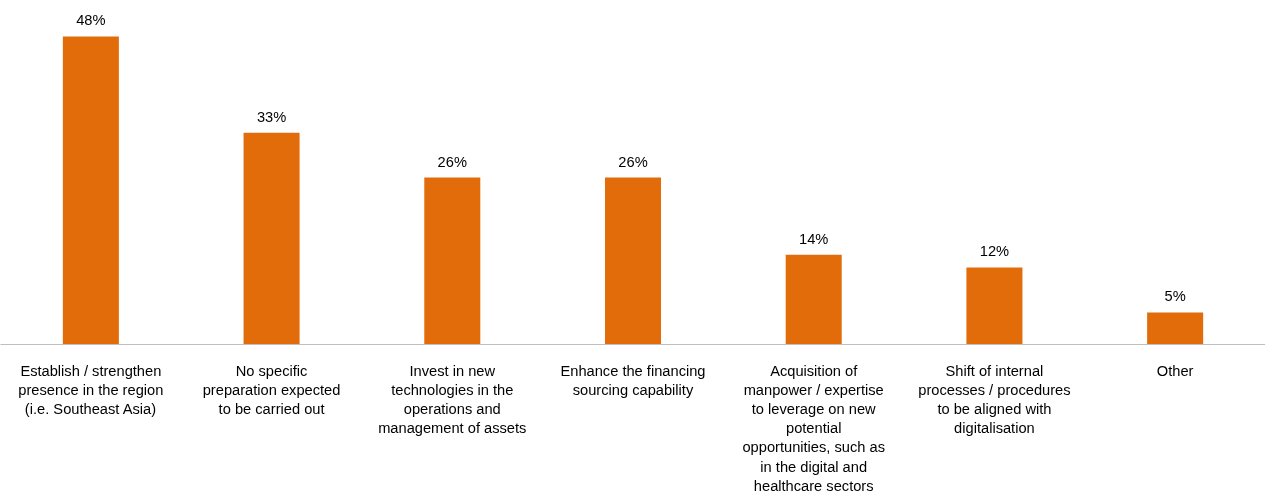  I want to click on x-tick-label: Enhance the financing sourcing capability, so click(633, 380).